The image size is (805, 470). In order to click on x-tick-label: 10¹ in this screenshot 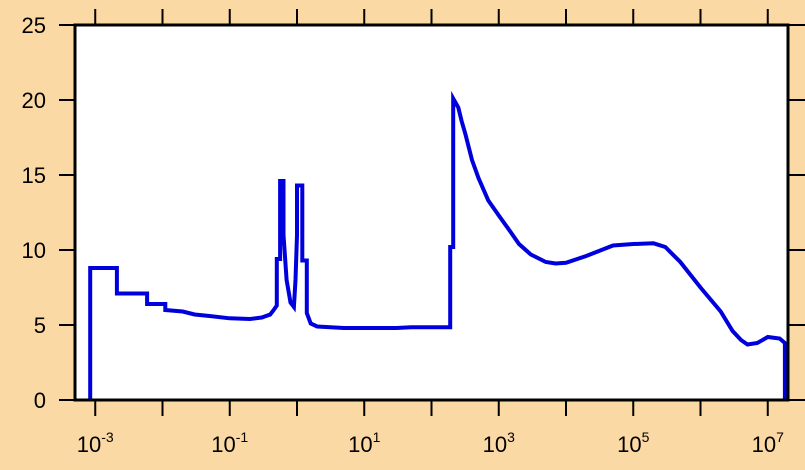, I will do `click(364, 443)`.